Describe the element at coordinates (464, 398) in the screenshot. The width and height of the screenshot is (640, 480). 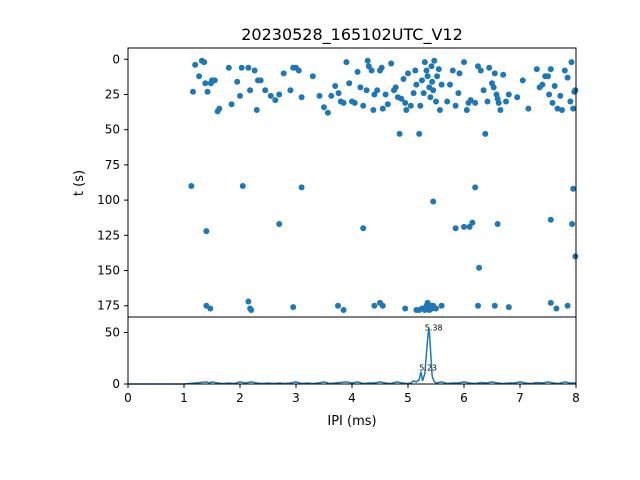
I see `bottom-x-tick-label: 6` at that location.